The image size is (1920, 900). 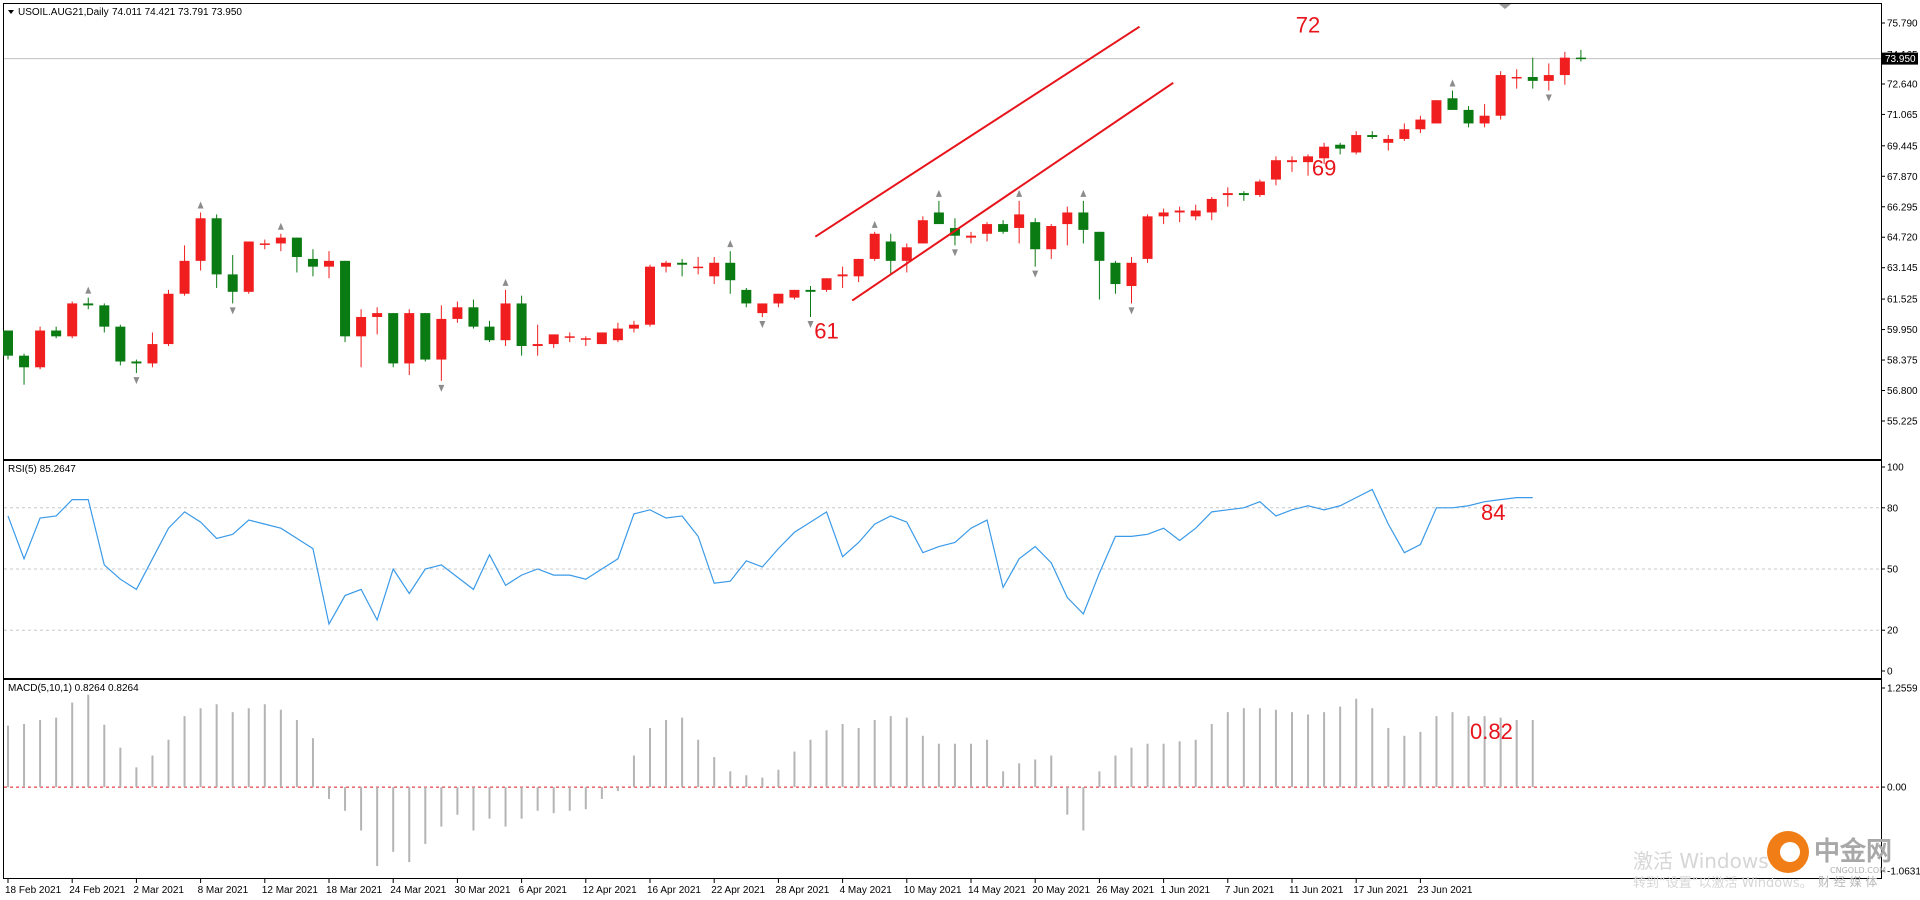 I want to click on price-annotation: 61, so click(x=826, y=330).